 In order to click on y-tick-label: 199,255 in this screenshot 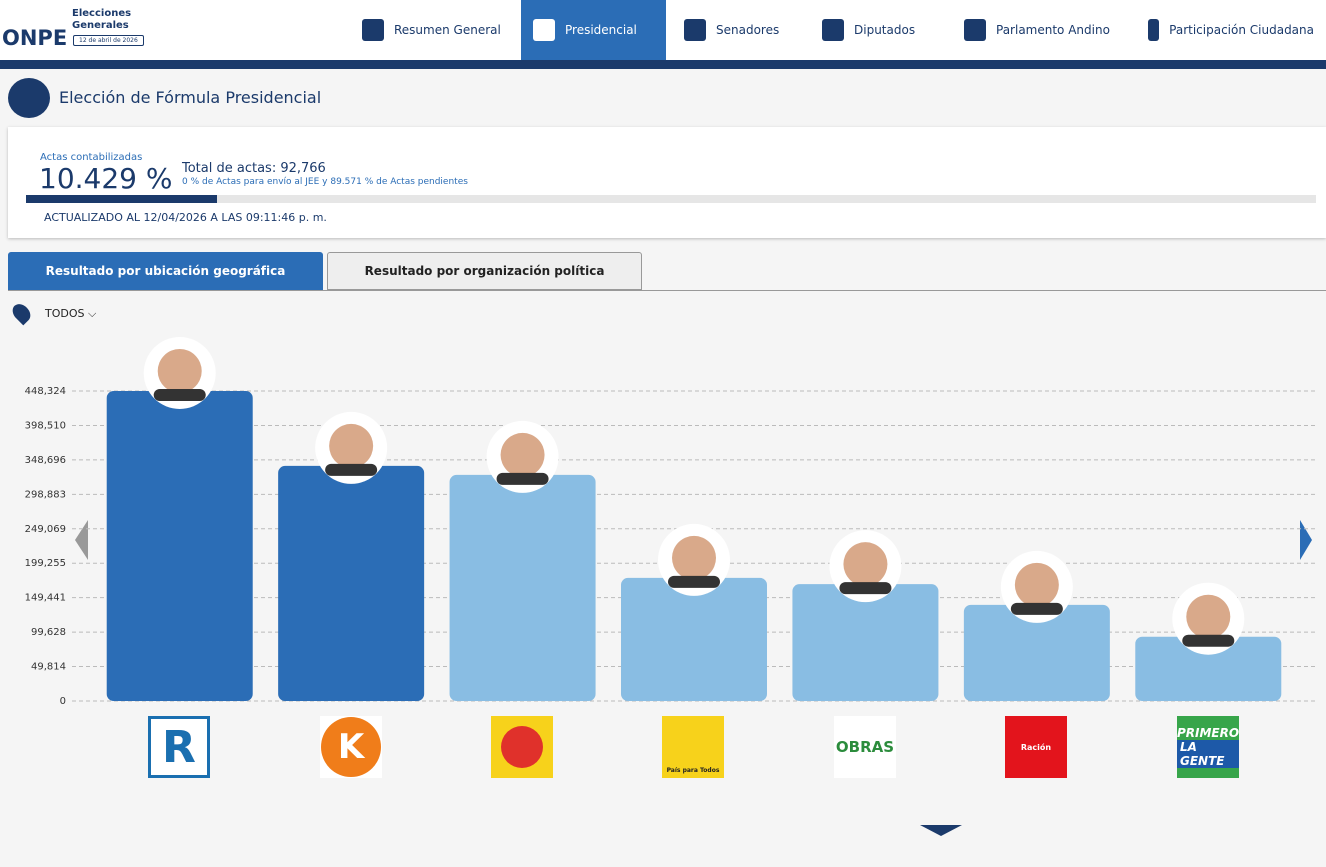, I will do `click(45, 563)`.